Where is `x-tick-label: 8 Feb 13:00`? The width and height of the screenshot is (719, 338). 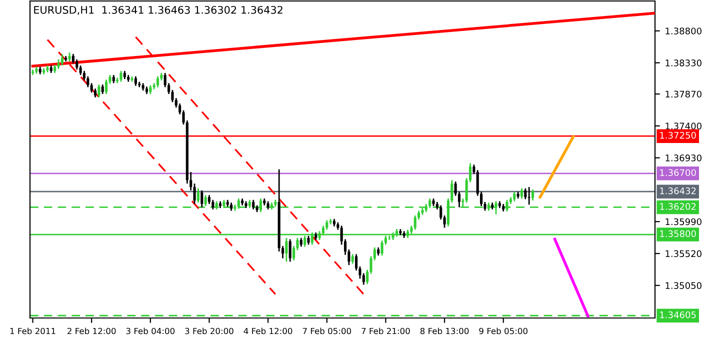
x-tick-label: 8 Feb 13:00 is located at coordinates (444, 331).